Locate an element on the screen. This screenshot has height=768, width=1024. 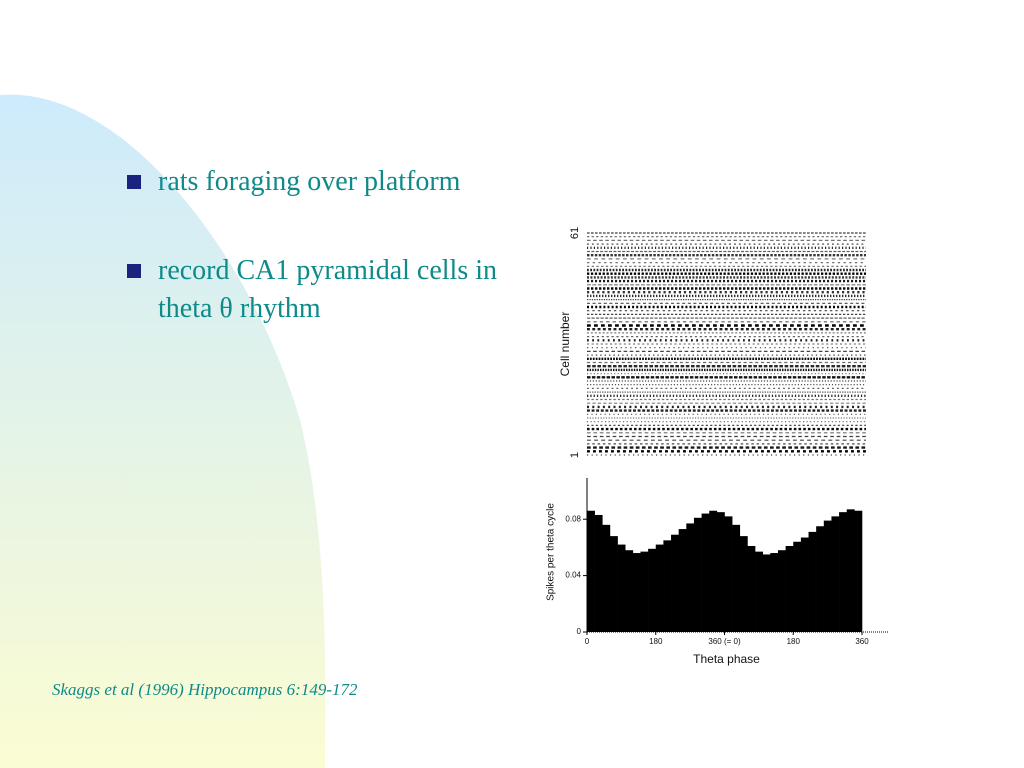
y-tick-label: 0.08 is located at coordinates (573, 518).